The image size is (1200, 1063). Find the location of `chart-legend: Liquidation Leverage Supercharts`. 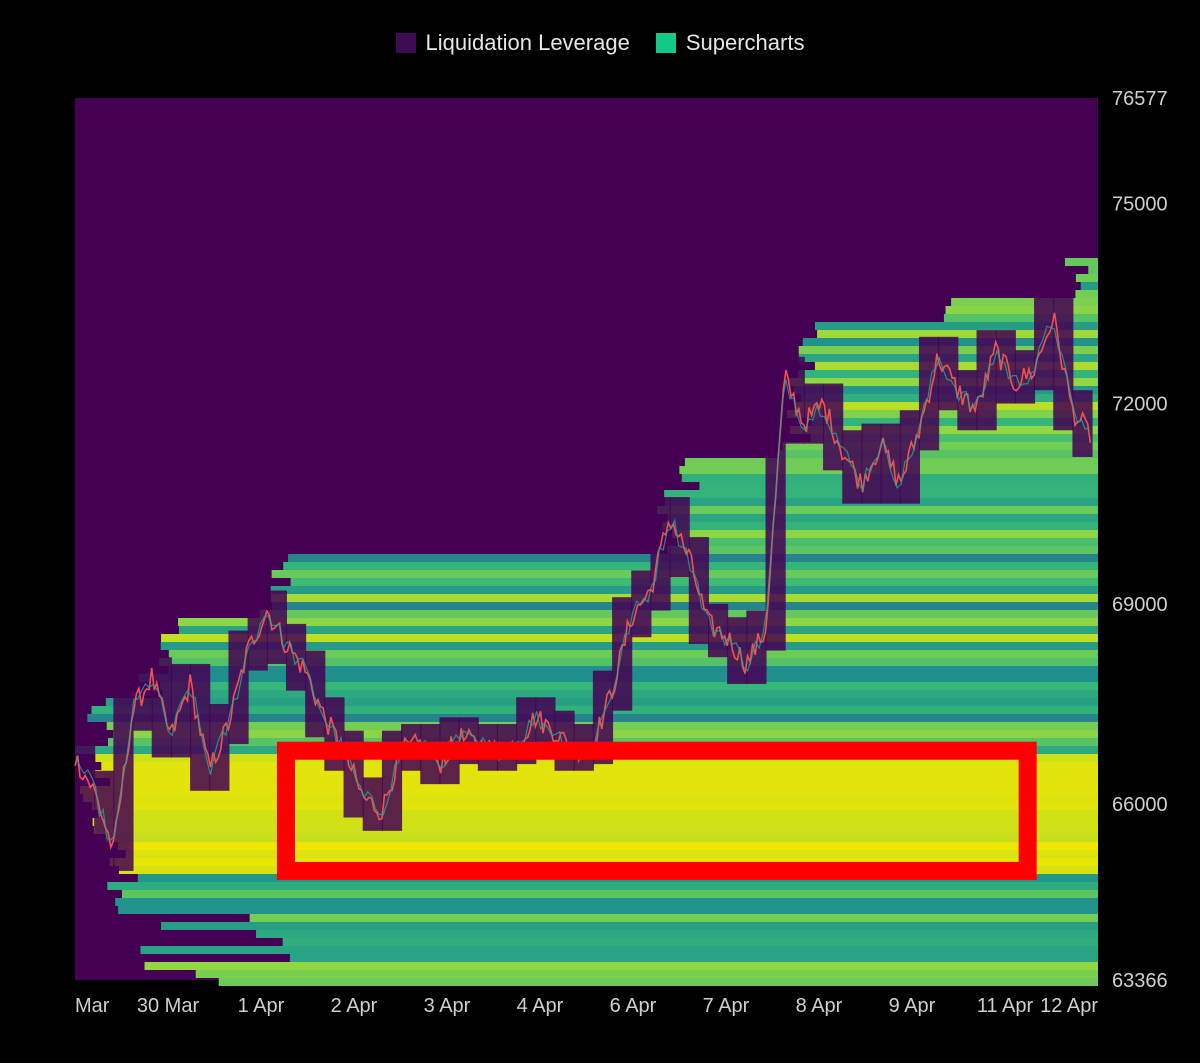

chart-legend: Liquidation Leverage Supercharts is located at coordinates (600, 43).